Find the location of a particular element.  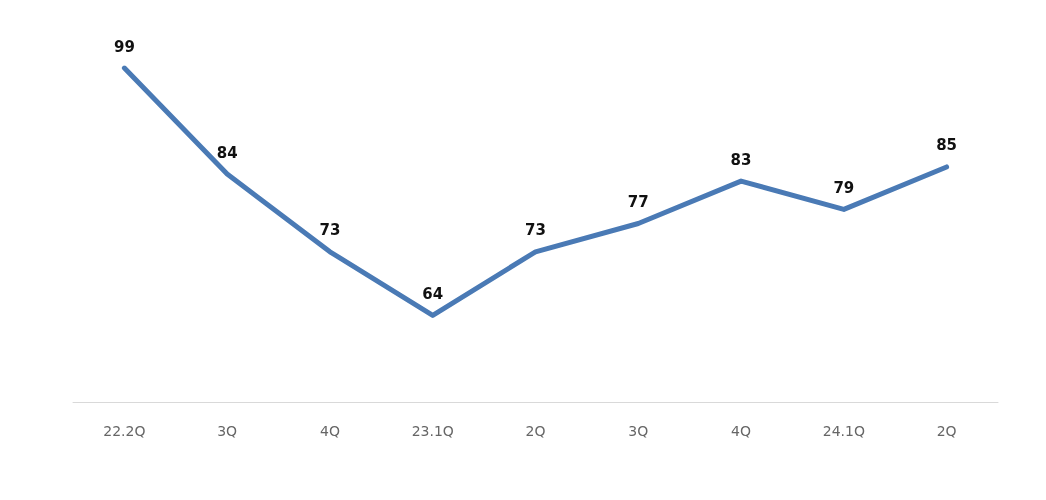

x-tick-label: 23.1Q is located at coordinates (432, 431).